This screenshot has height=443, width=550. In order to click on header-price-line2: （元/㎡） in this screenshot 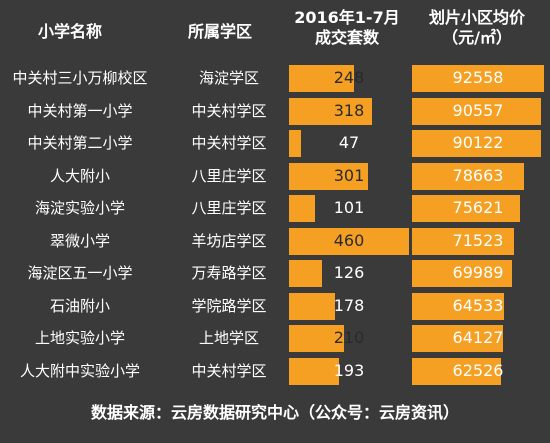, I will do `click(477, 37)`.